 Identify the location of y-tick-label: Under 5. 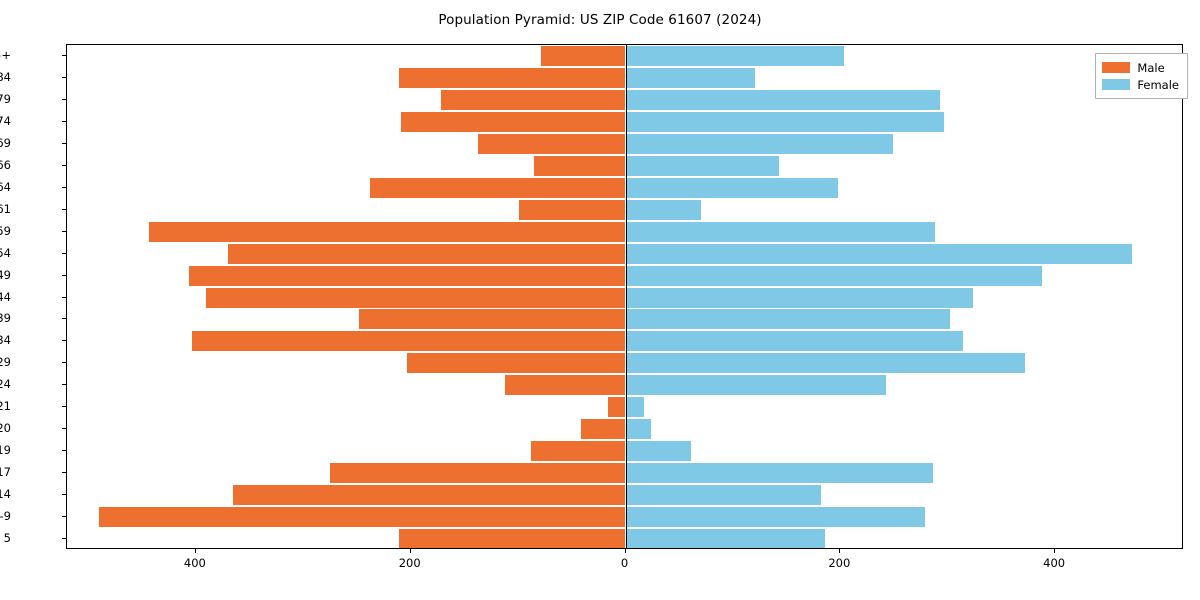
(5, 538).